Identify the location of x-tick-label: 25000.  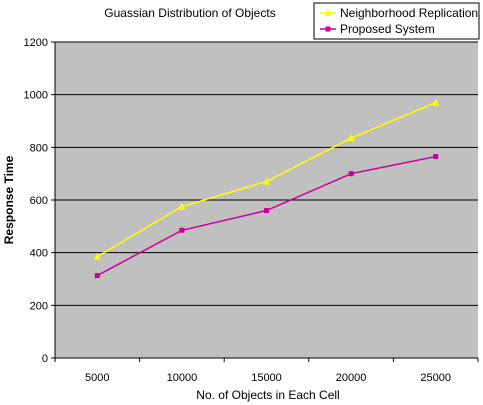
(435, 378).